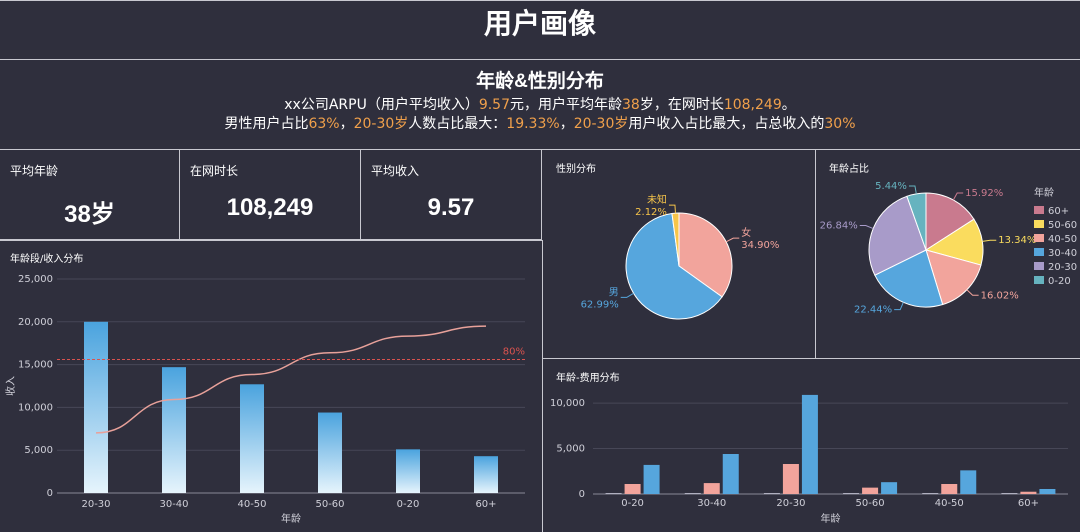 The height and width of the screenshot is (532, 1080). Describe the element at coordinates (1017, 240) in the screenshot. I see `slice-percent: 13.34%` at that location.